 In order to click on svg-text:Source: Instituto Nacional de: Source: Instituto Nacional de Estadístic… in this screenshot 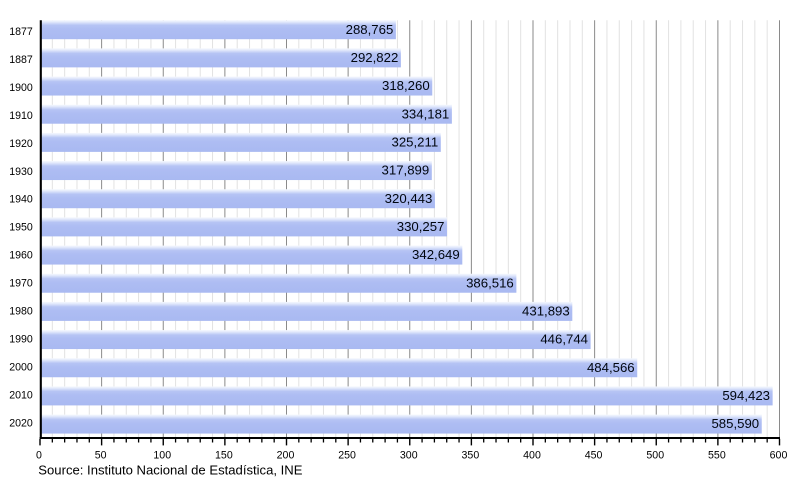, I will do `click(170, 470)`.